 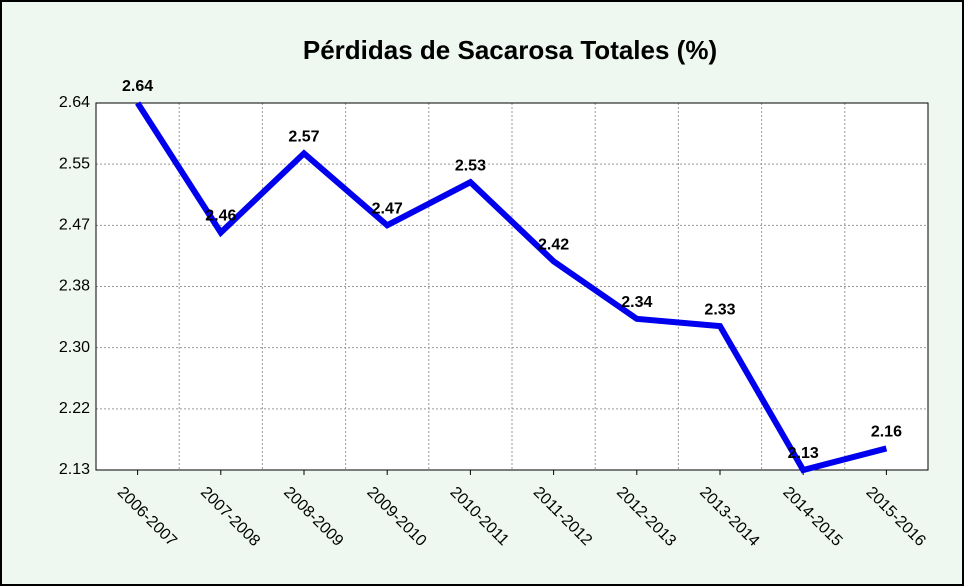 What do you see at coordinates (553, 245) in the screenshot?
I see `data-label: 2.42` at bounding box center [553, 245].